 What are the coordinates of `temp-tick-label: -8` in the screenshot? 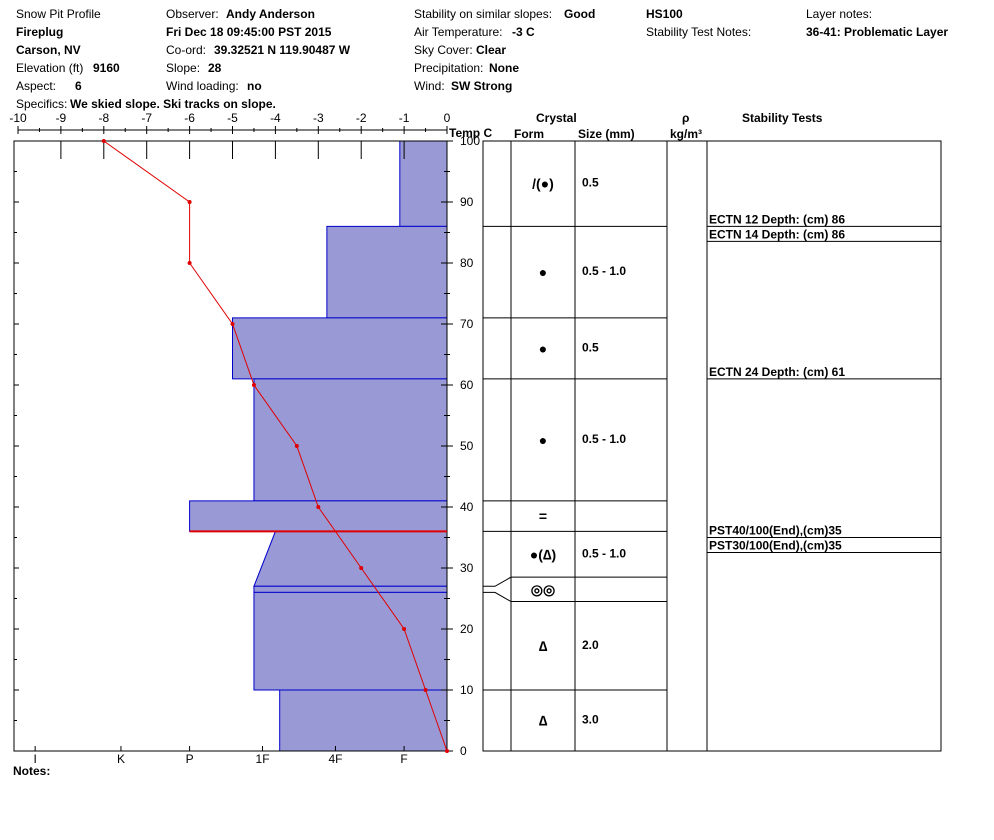 It's located at (103, 118).